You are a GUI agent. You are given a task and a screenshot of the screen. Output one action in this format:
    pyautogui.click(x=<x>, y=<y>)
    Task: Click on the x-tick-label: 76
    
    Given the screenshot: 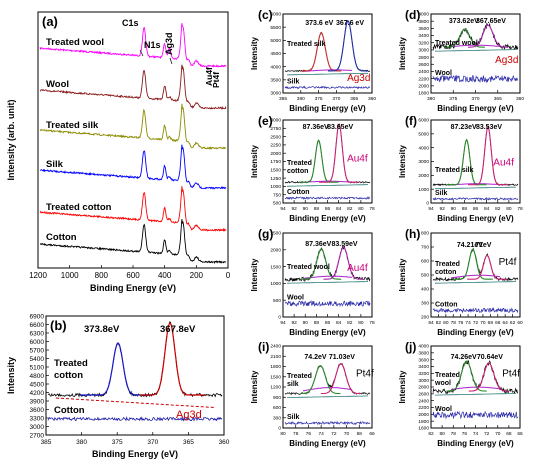 What is the action you would take?
    pyautogui.click(x=465, y=434)
    